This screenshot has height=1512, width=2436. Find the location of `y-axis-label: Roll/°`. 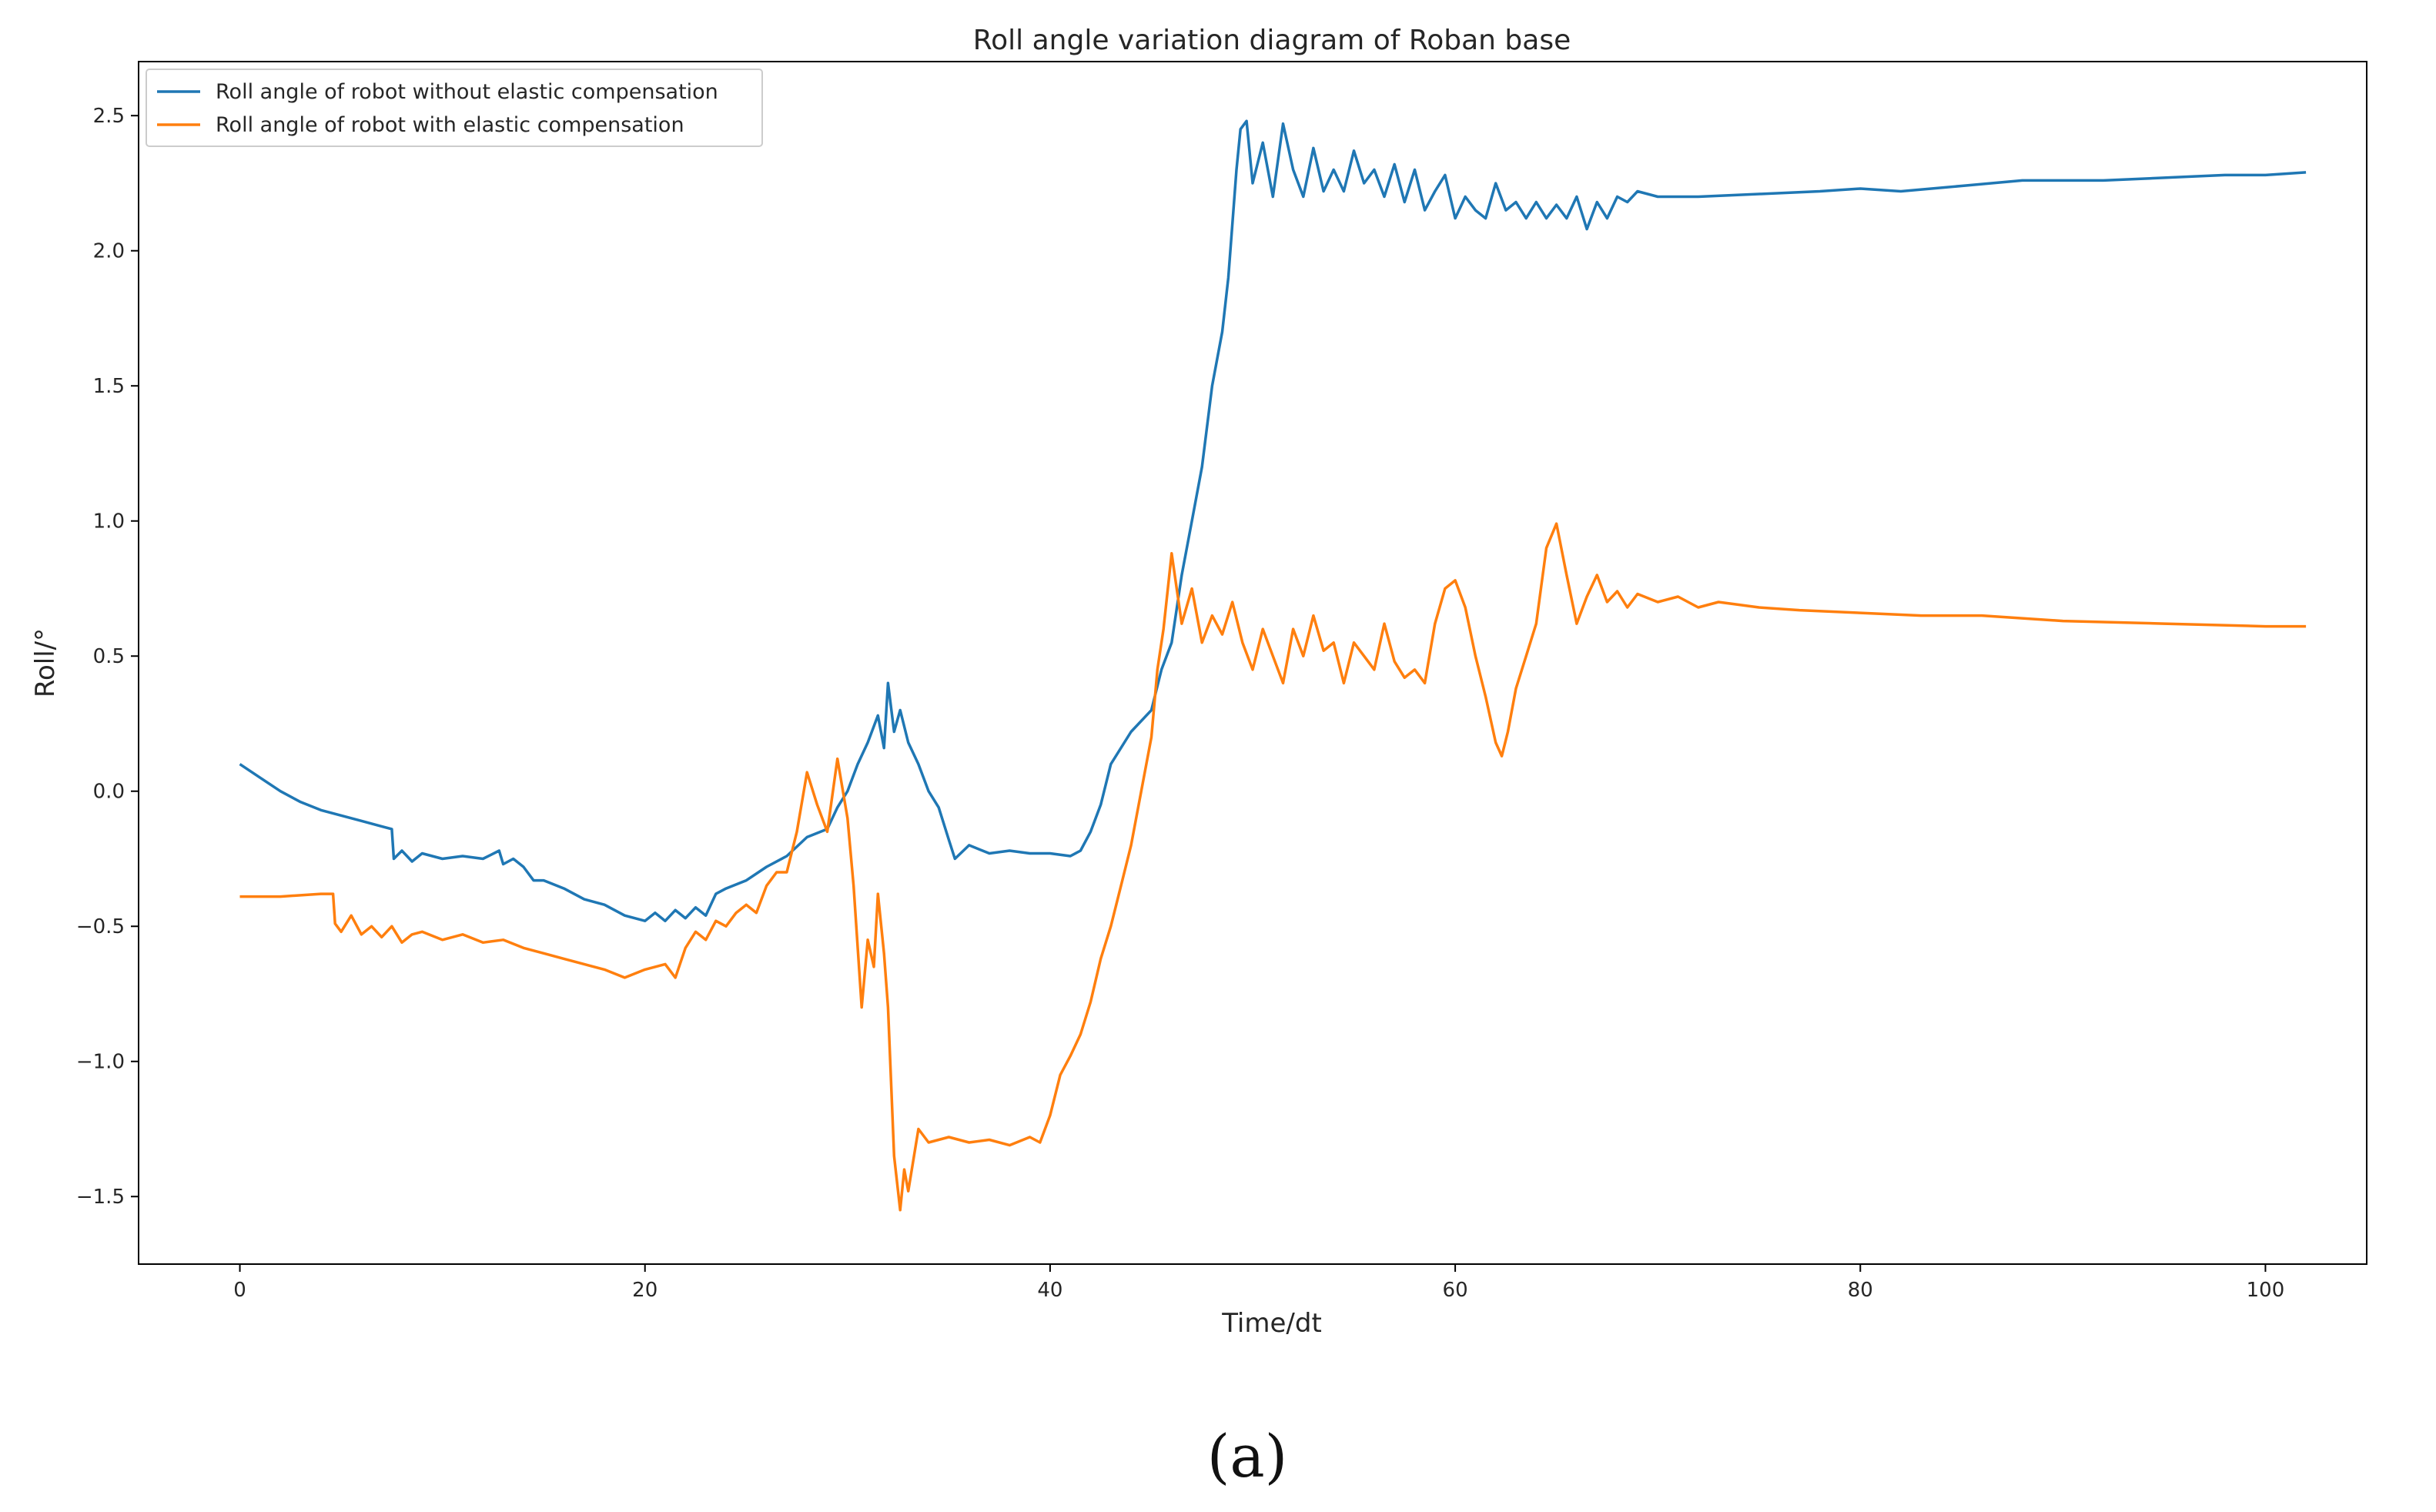

y-axis-label: Roll/° is located at coordinates (45, 662).